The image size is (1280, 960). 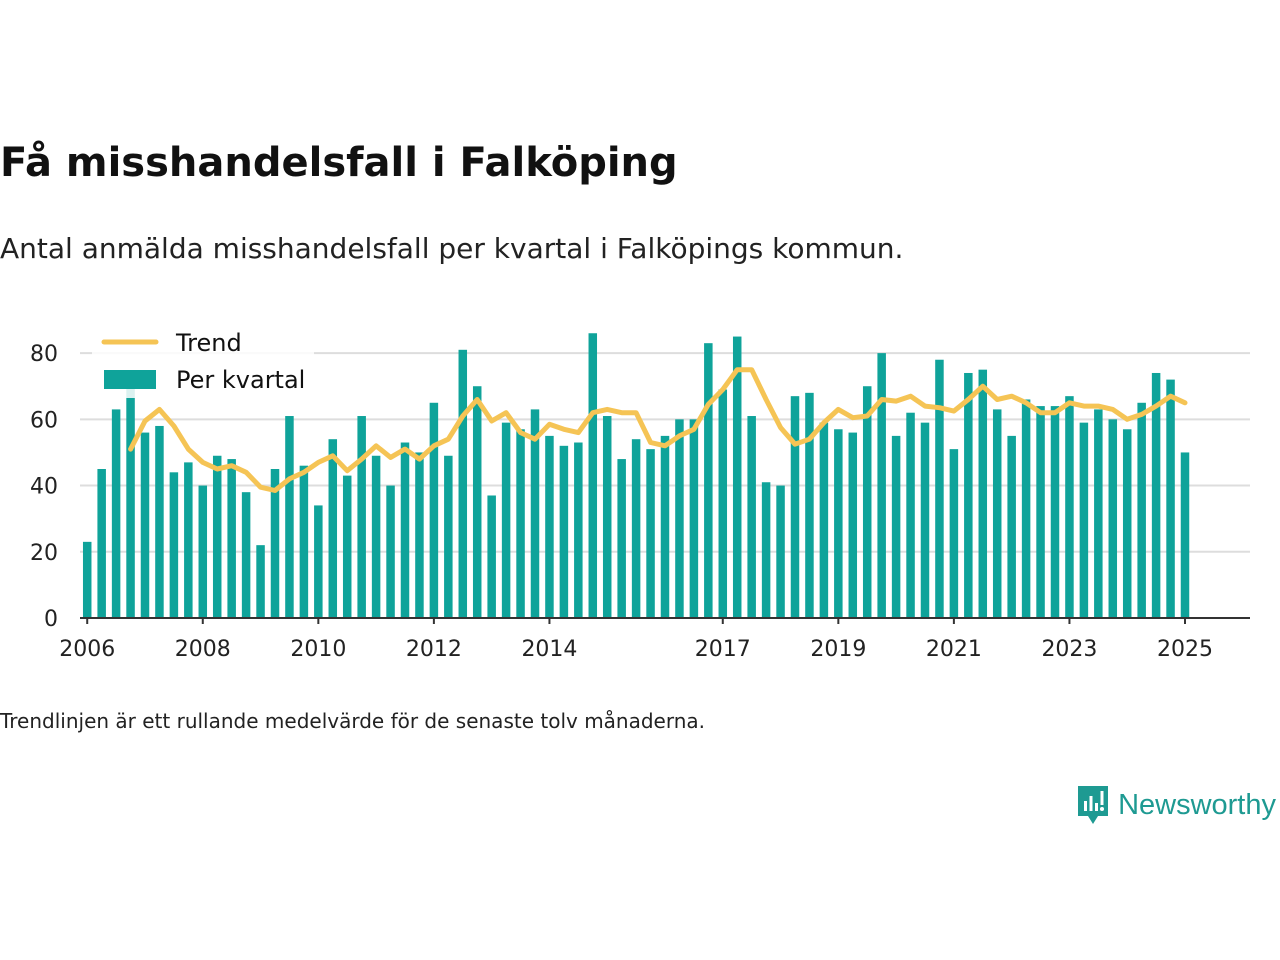 What do you see at coordinates (44, 553) in the screenshot?
I see `y-tick-label: 20` at bounding box center [44, 553].